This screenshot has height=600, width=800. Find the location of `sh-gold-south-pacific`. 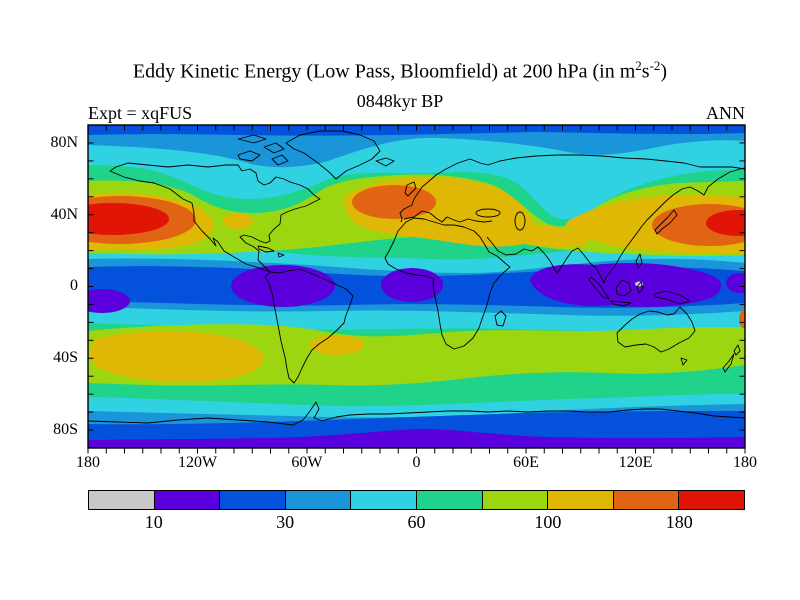

sh-gold-south-pacific is located at coordinates (177, 356).